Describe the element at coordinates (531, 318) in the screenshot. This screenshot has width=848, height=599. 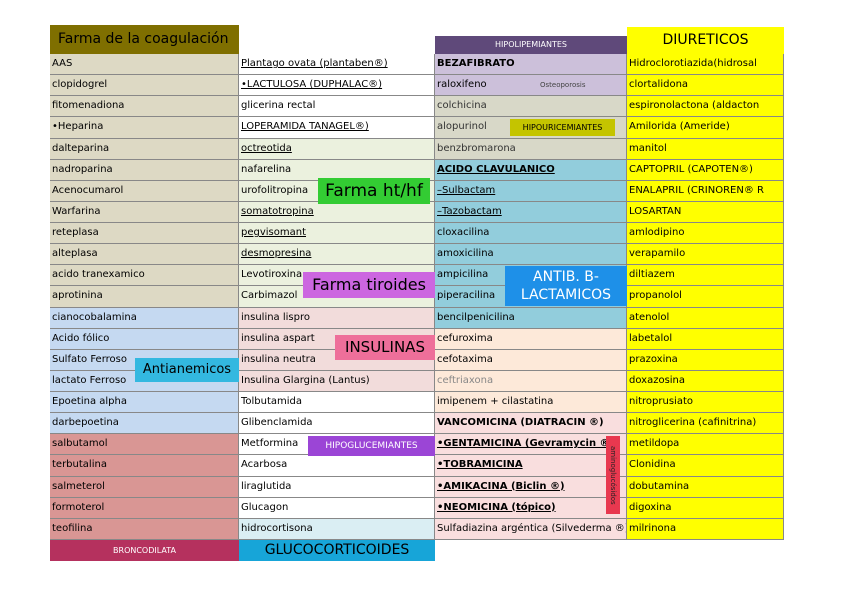
I see `table-cell: bencilpenicilina` at that location.